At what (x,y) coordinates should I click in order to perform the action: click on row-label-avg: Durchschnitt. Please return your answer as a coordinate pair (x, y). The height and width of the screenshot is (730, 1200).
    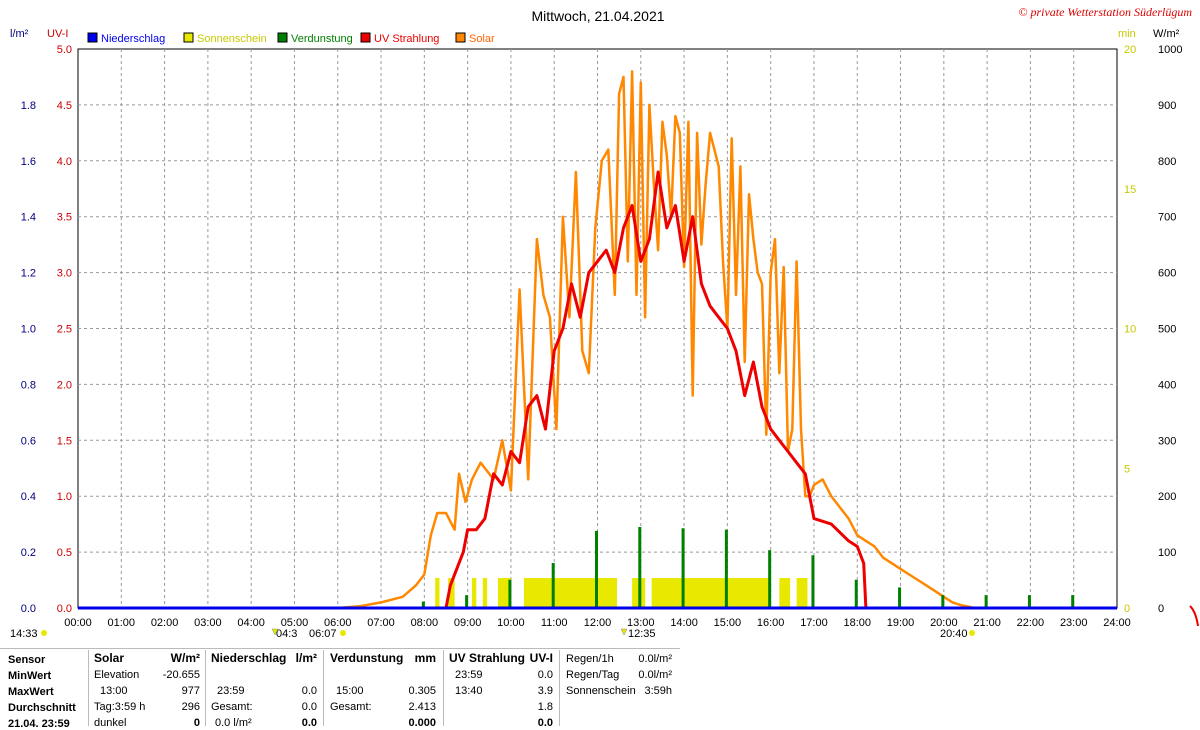
    Looking at the image, I should click on (42, 708).